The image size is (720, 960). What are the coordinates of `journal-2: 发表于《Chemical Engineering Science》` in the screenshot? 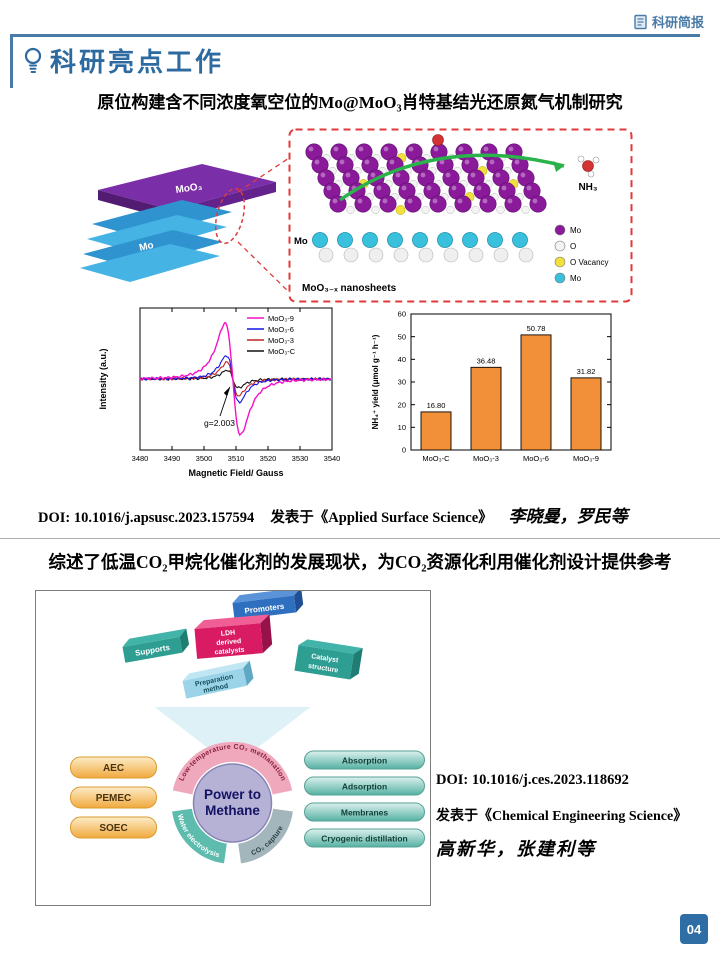 It's located at (562, 816).